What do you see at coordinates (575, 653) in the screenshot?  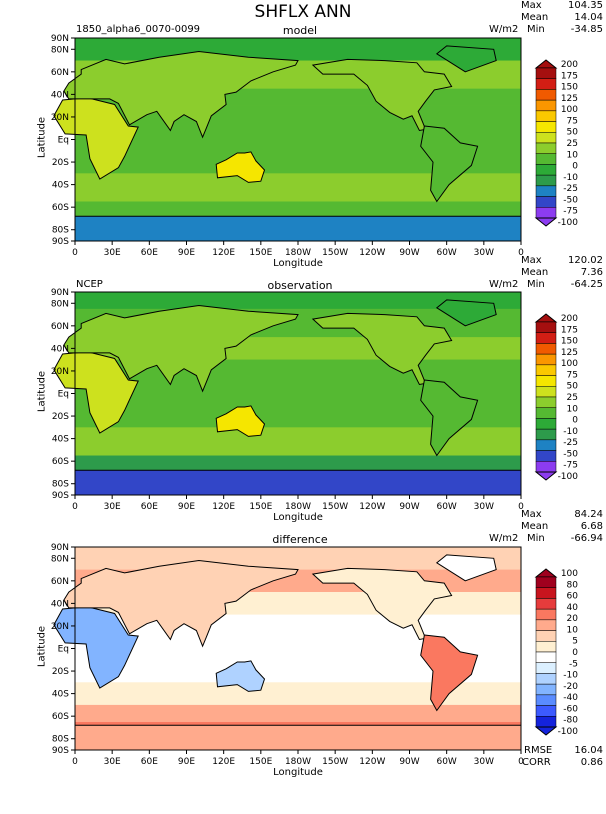 I see `colorbar-label: 0` at bounding box center [575, 653].